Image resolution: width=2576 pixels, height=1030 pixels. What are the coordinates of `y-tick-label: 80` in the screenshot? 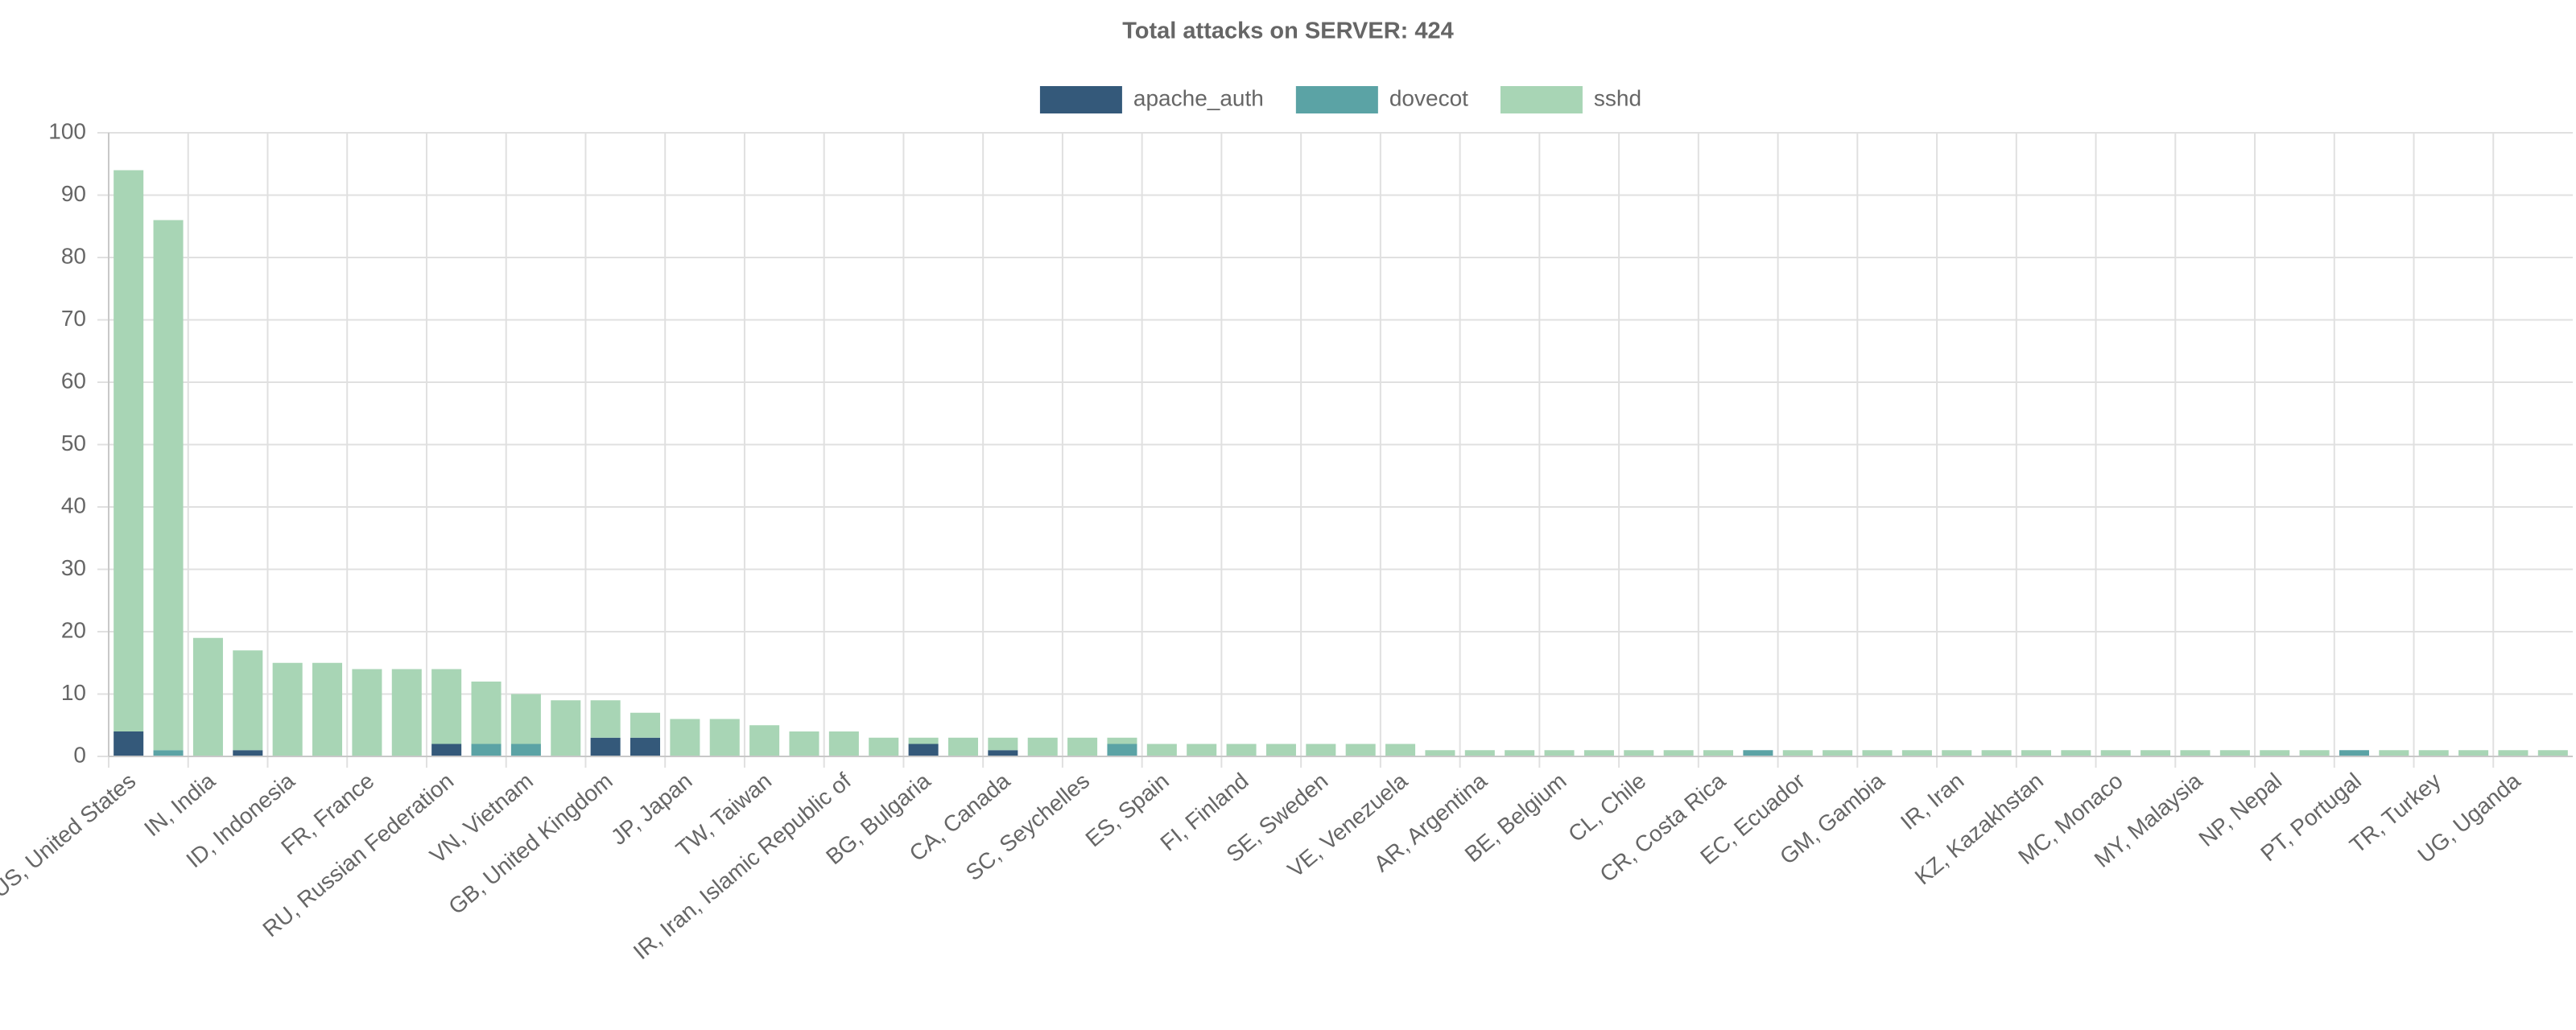 It's located at (73, 255).